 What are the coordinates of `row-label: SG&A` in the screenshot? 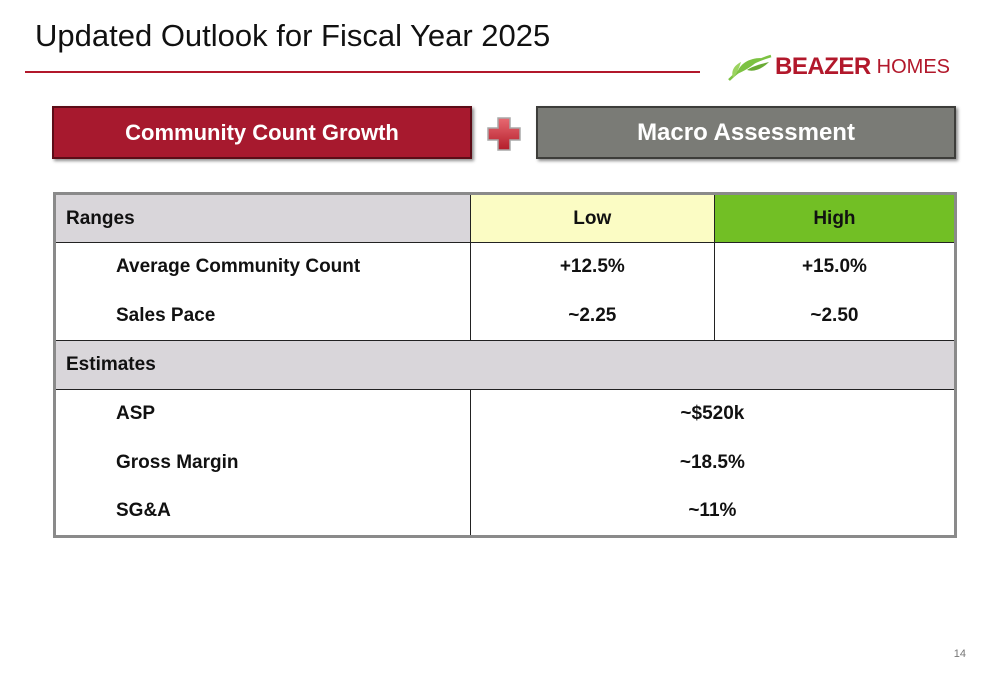 It's located at (262, 512).